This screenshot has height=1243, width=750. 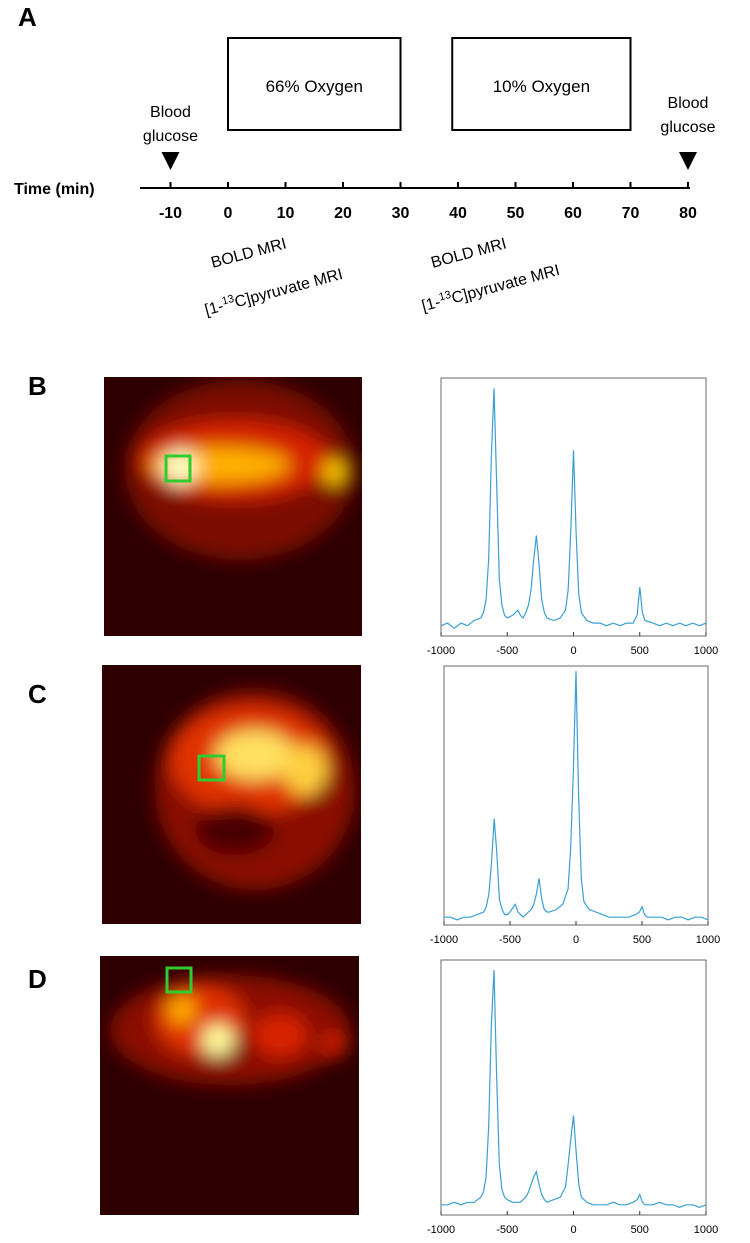 I want to click on tick-label: -10, so click(x=170, y=213).